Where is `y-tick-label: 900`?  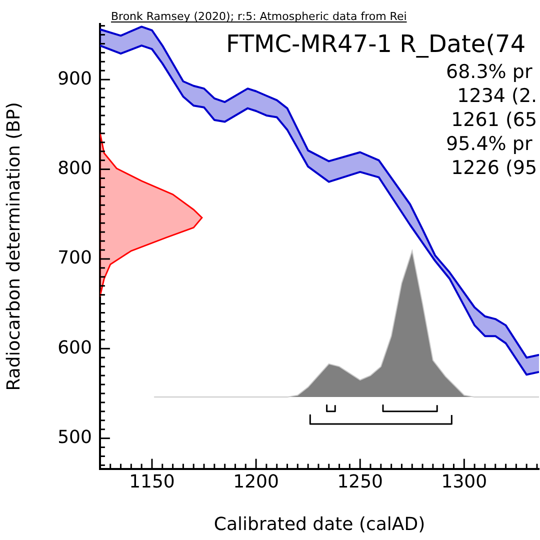 y-tick-label: 900 is located at coordinates (75, 79).